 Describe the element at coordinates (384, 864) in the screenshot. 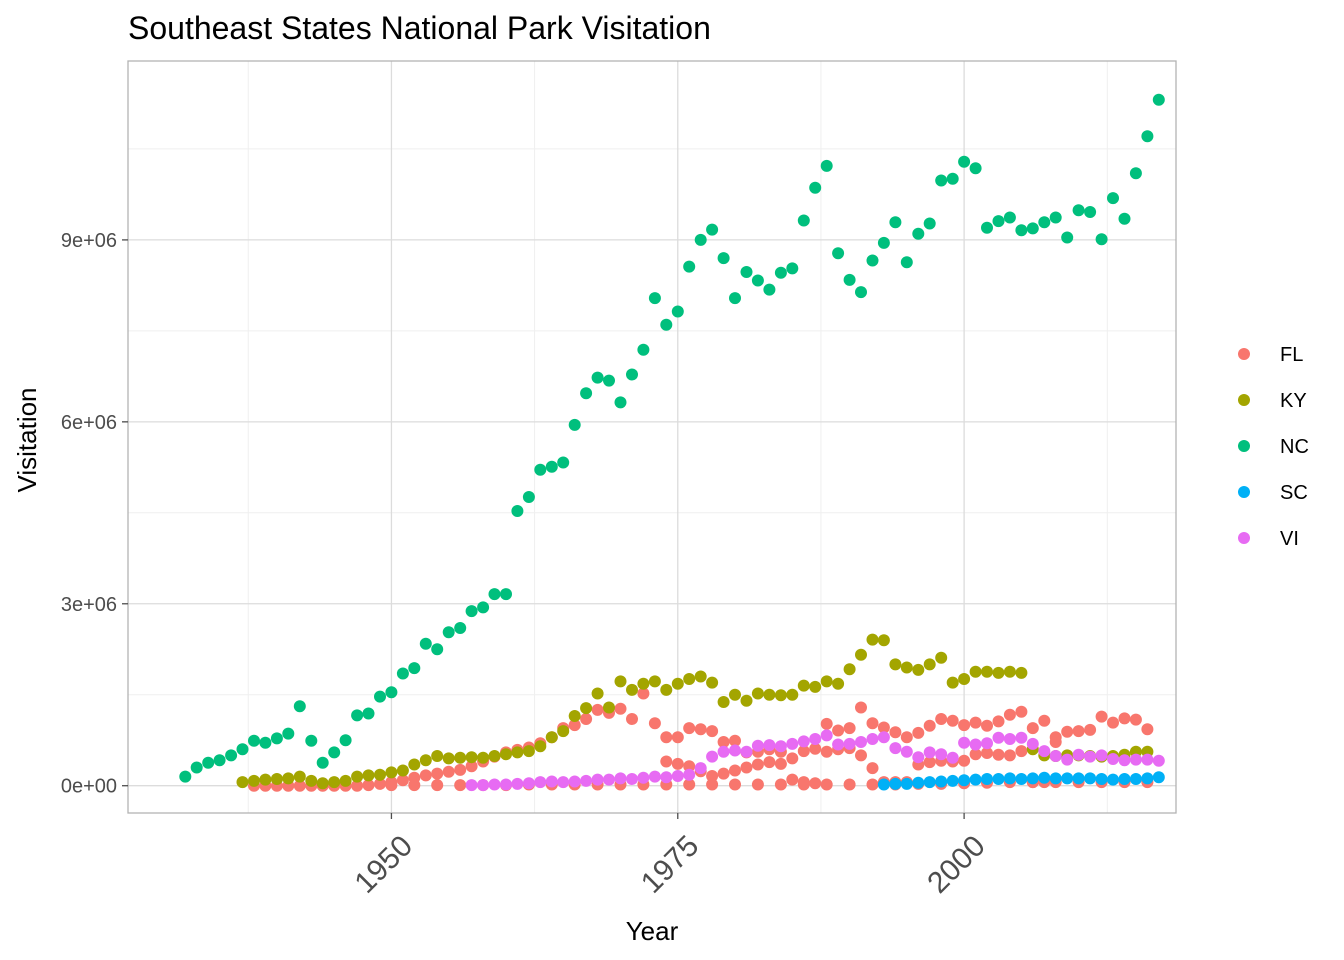

I see `x-tick-label: 1950` at that location.